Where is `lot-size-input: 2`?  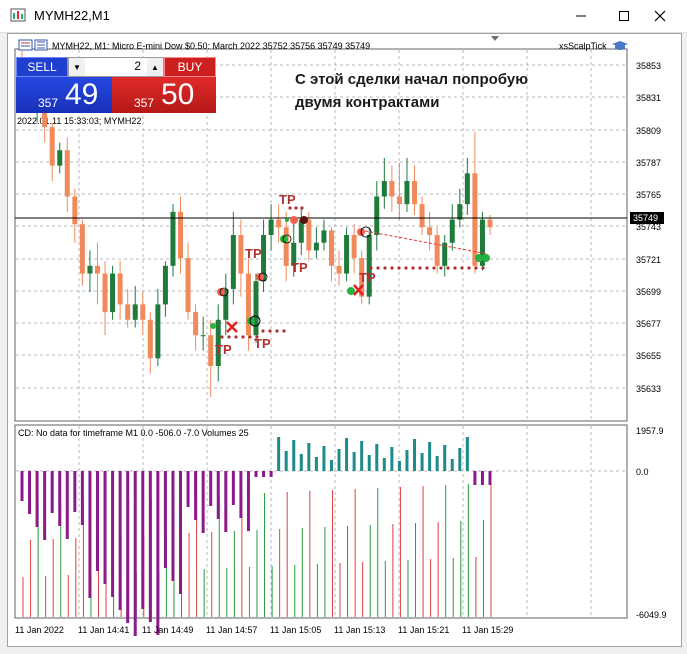
lot-size-input: 2 is located at coordinates (137, 66).